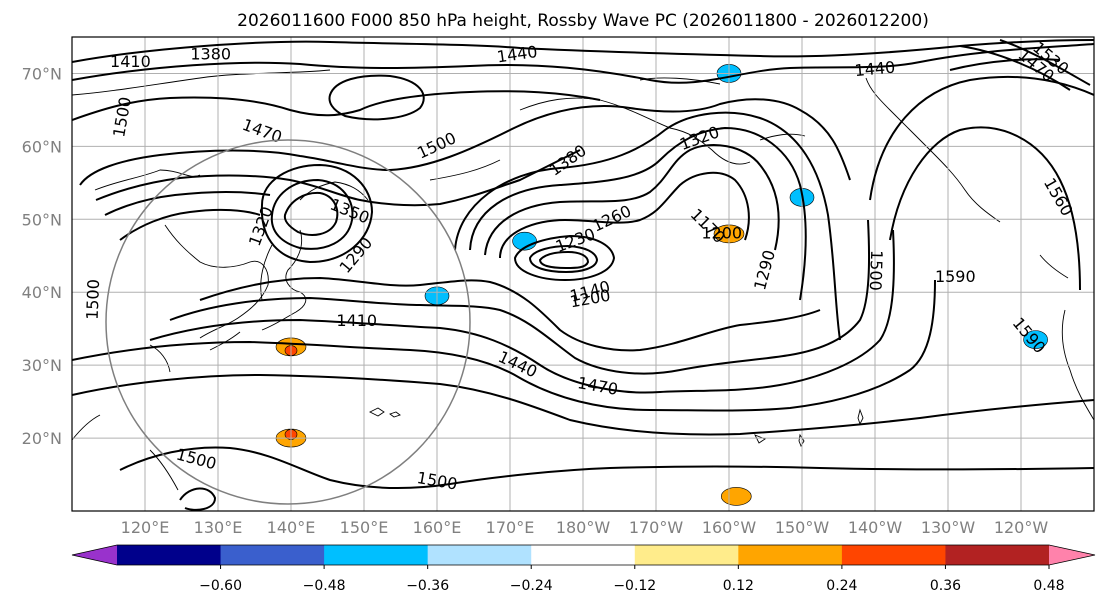  Describe the element at coordinates (955, 276) in the screenshot. I see `contour-label: 1590` at that location.